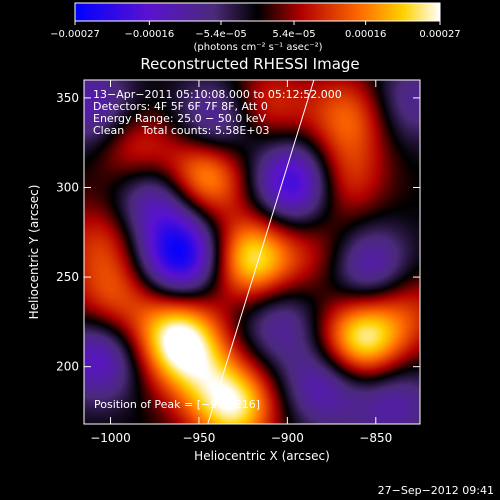 This screenshot has height=500, width=500. What do you see at coordinates (287, 438) in the screenshot?
I see `x-tick-label: −900` at bounding box center [287, 438].